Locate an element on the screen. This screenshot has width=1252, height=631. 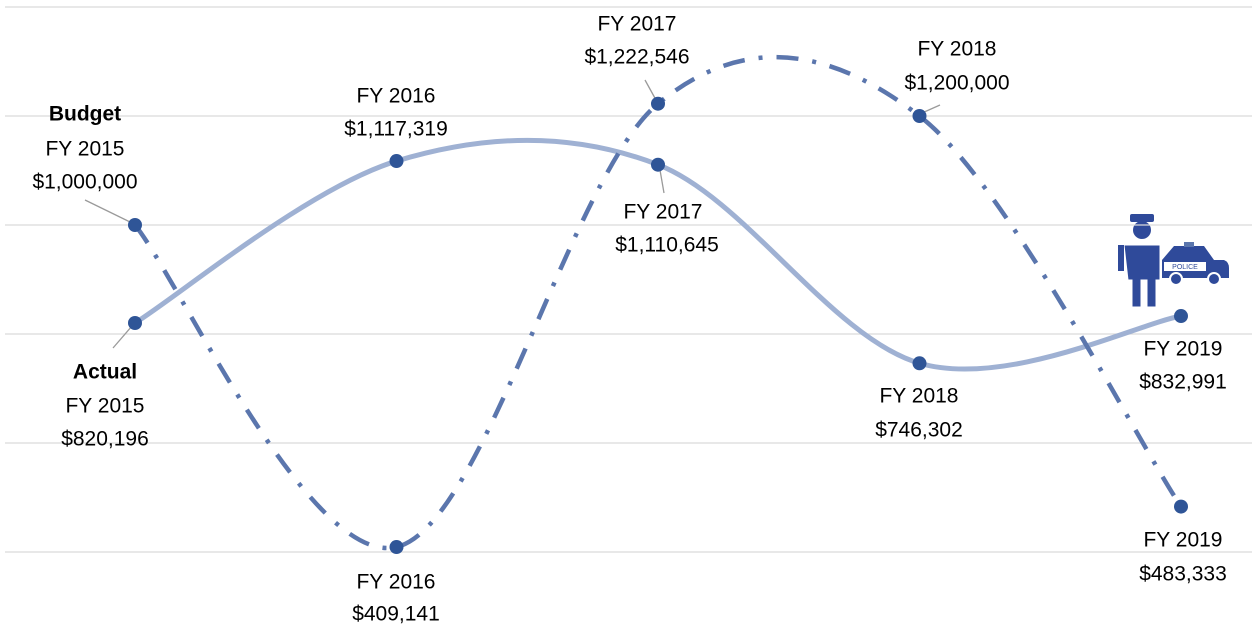
point-value: $483,333 is located at coordinates (1183, 574).